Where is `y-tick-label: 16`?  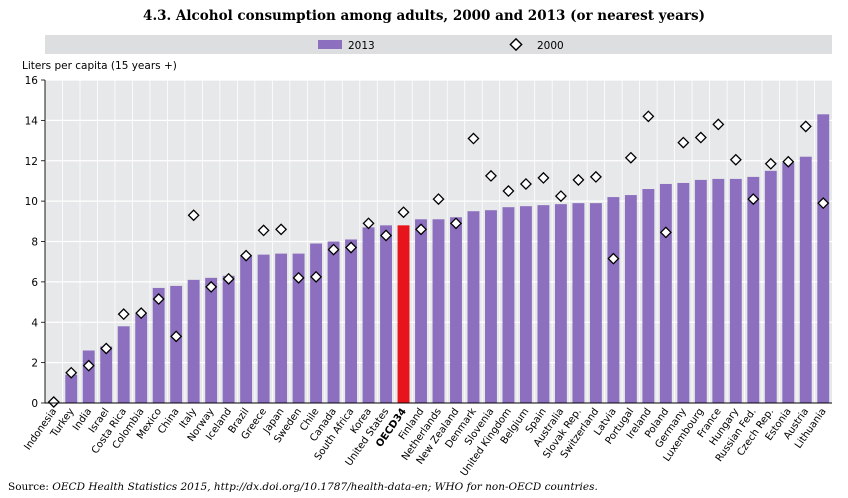
y-tick-label: 16 is located at coordinates (32, 81).